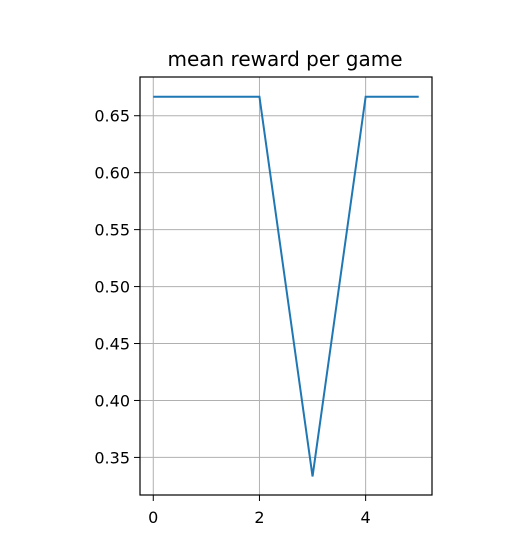  What do you see at coordinates (112, 457) in the screenshot?
I see `y-tick-label-0: 0.35` at bounding box center [112, 457].